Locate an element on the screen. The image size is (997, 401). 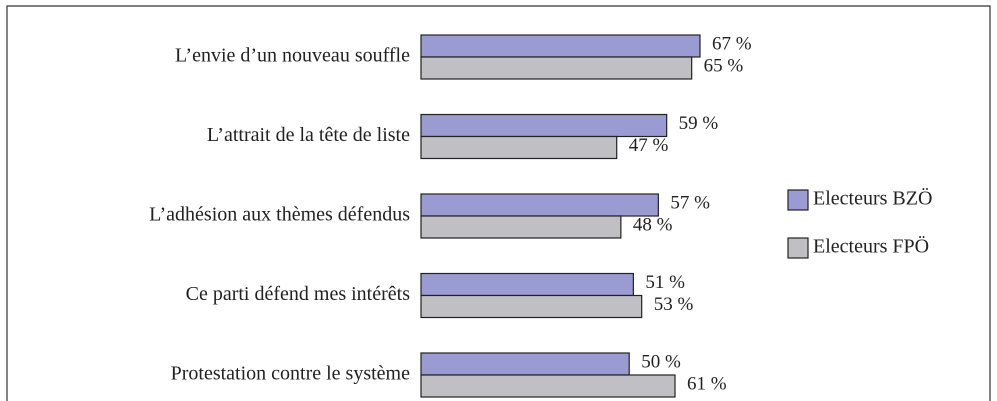
category-label: Ce parti défend mes intérêts is located at coordinates (298, 294).